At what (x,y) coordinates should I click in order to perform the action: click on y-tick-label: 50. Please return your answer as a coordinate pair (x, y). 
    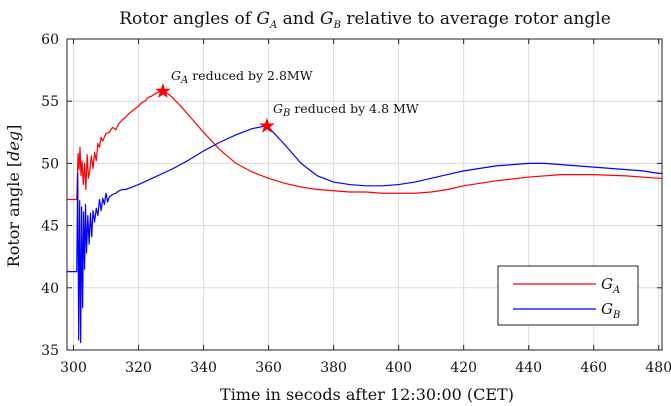
    Looking at the image, I should click on (50, 164).